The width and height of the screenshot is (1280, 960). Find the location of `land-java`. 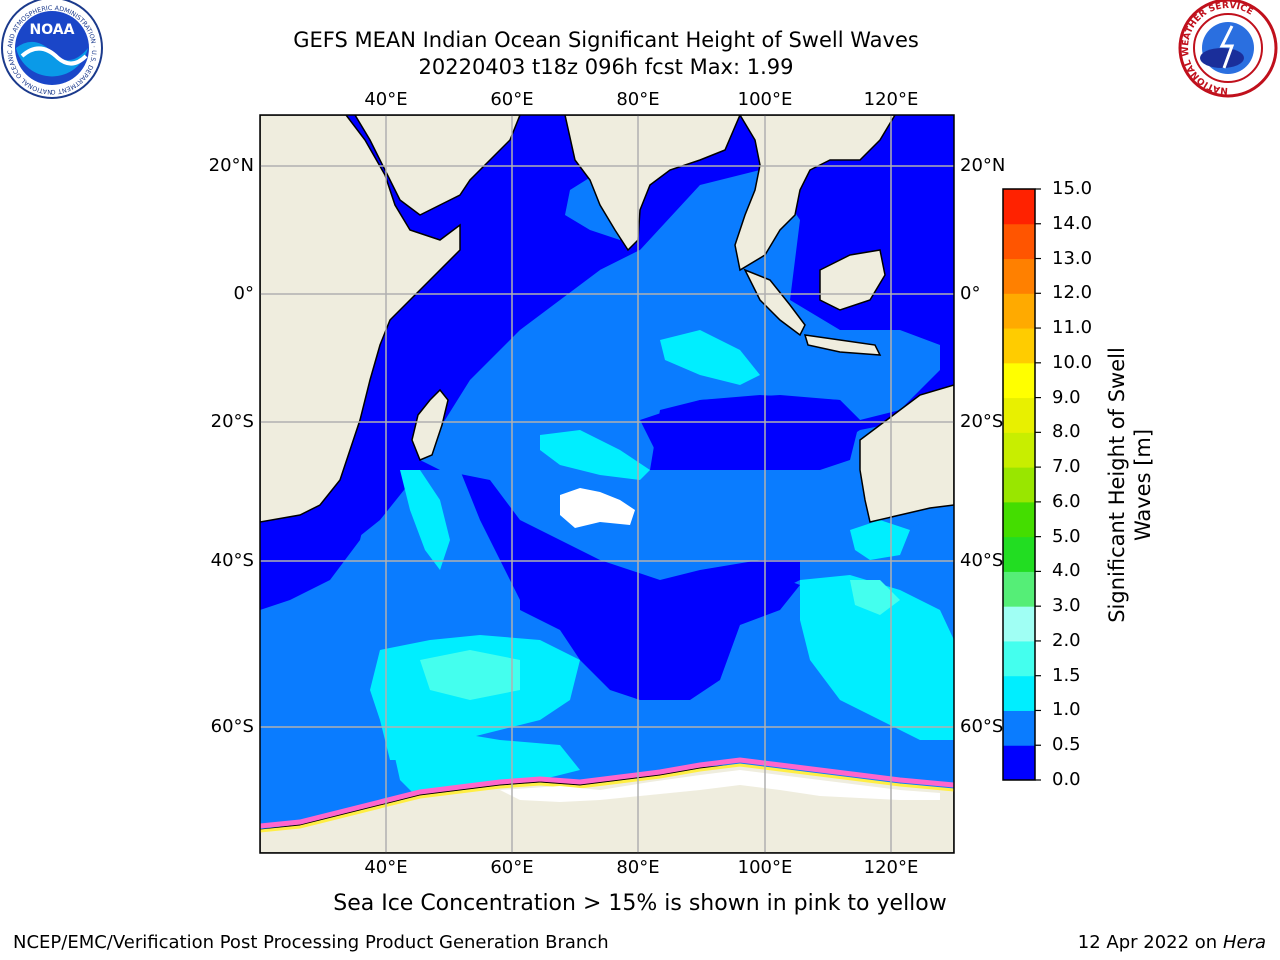

land-java is located at coordinates (842, 345).